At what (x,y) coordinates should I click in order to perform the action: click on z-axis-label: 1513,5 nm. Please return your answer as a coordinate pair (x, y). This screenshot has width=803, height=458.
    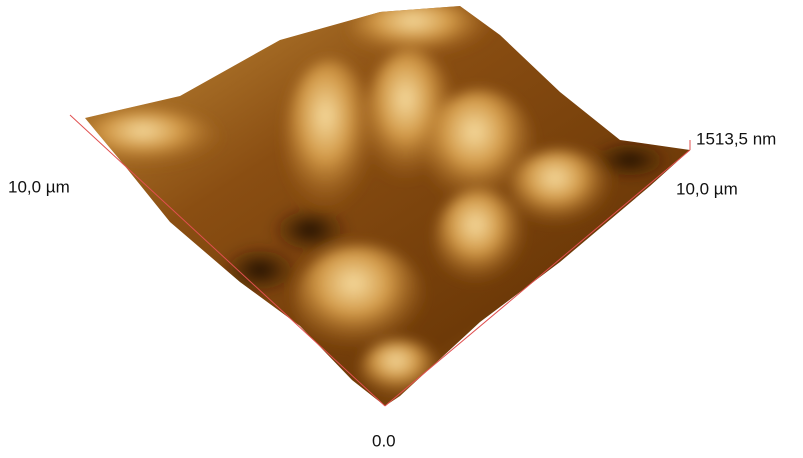
    Looking at the image, I should click on (736, 138).